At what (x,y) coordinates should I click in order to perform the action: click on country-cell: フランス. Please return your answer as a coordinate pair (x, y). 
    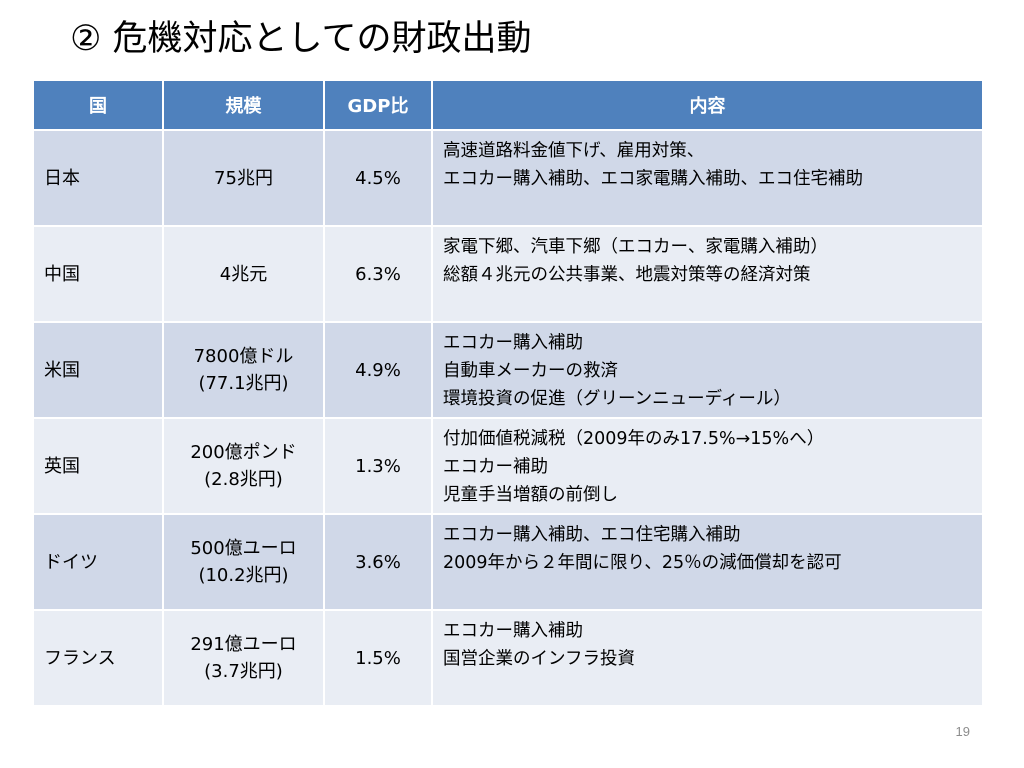
    Looking at the image, I should click on (98, 658).